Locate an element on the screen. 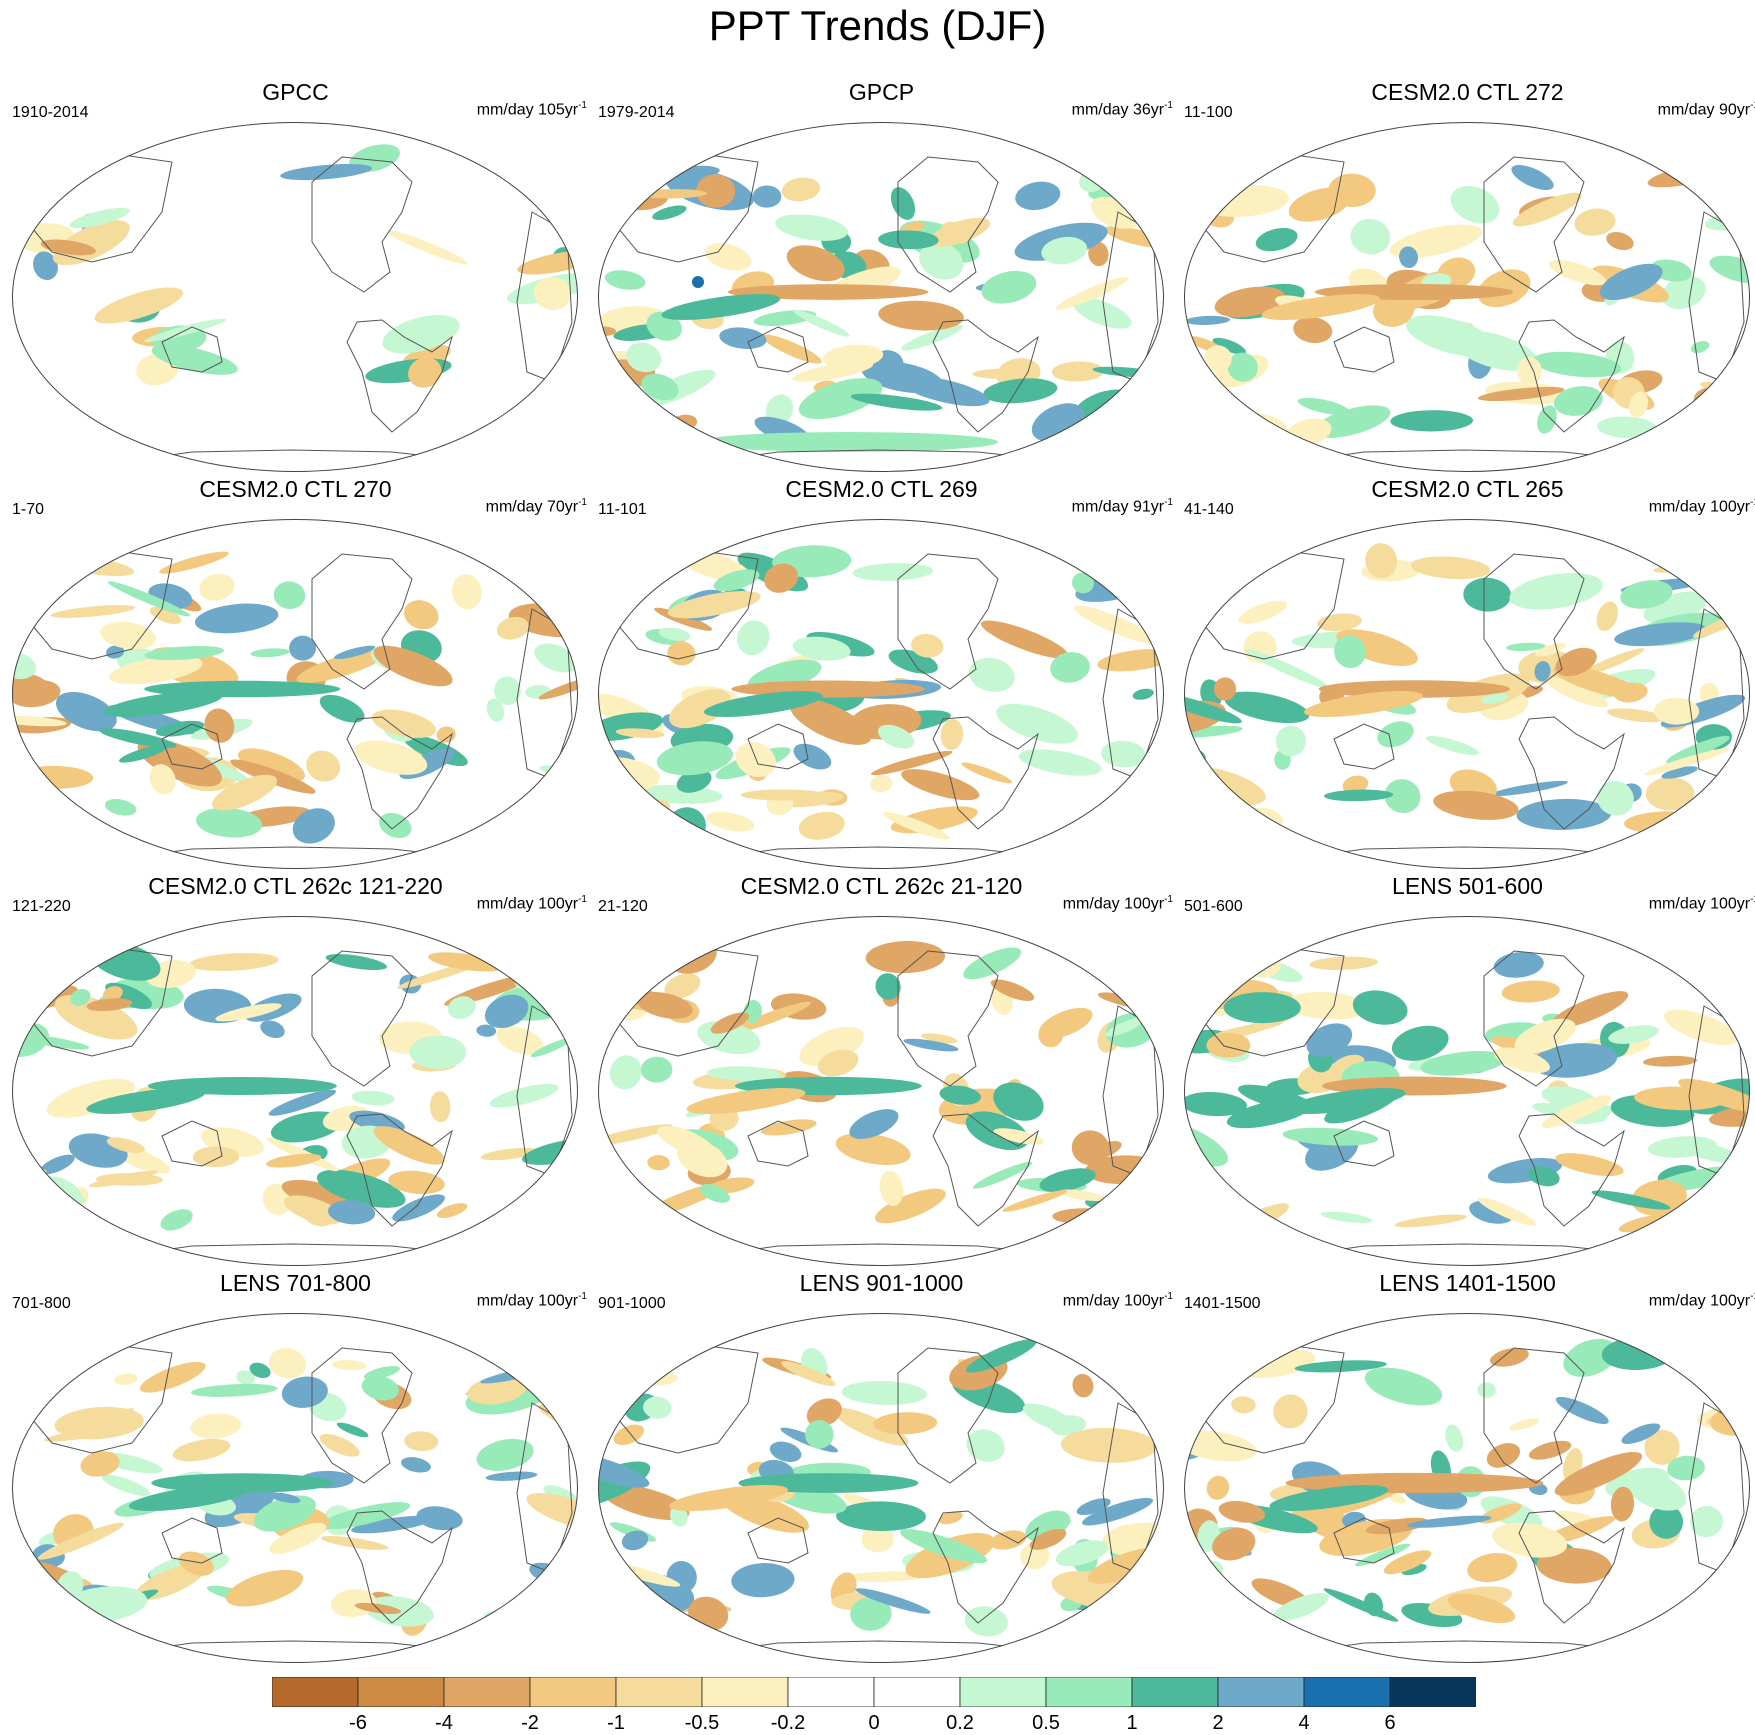 The image size is (1755, 1735). panel-period: 1401-1500 is located at coordinates (1222, 1303).